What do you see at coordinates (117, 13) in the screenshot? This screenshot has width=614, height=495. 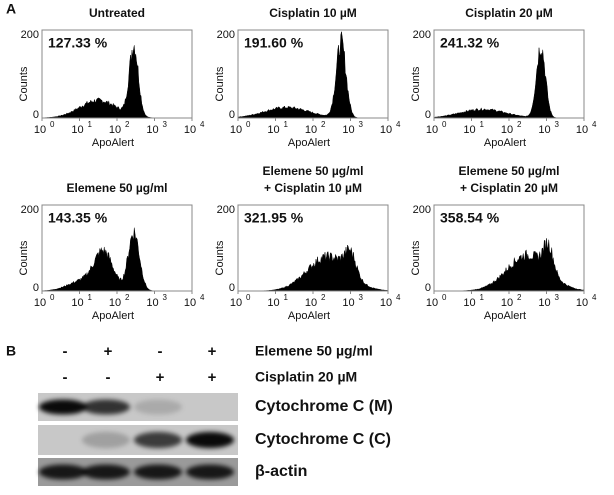 I see `plot-title: Untreated` at bounding box center [117, 13].